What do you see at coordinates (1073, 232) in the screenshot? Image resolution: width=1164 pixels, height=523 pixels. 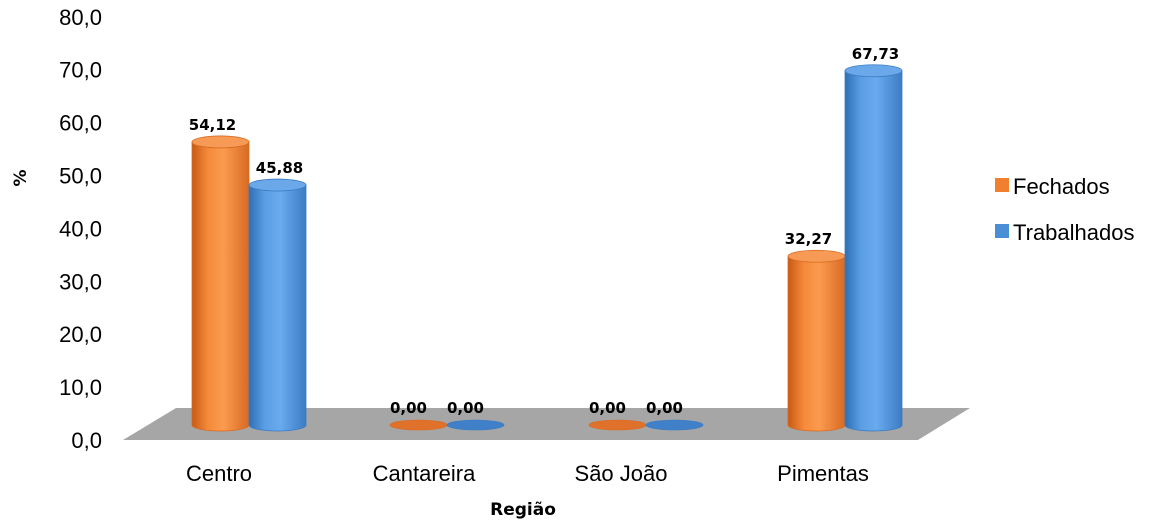 I see `legend-label-trabalhados: Trabalhados` at bounding box center [1073, 232].